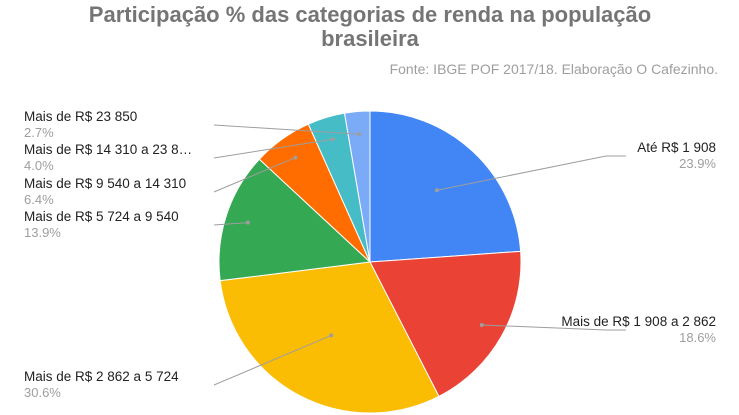 This screenshot has width=739, height=415. Describe the element at coordinates (42, 232) in the screenshot. I see `slice-percent-mais-de-r-5-724-a-9-540: 13.9%` at that location.